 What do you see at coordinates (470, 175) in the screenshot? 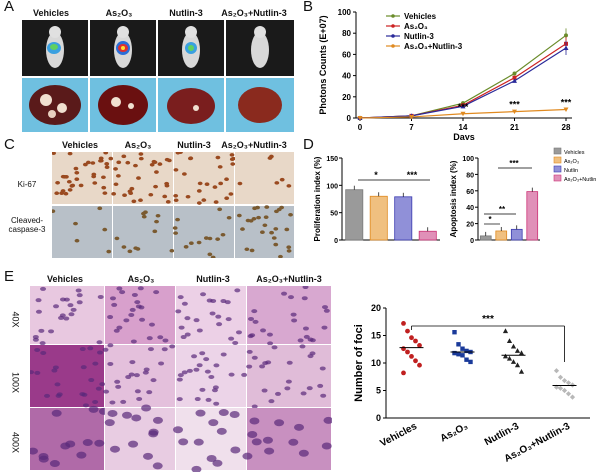
I see `d2-y-tick-label: 80` at bounding box center [470, 175].